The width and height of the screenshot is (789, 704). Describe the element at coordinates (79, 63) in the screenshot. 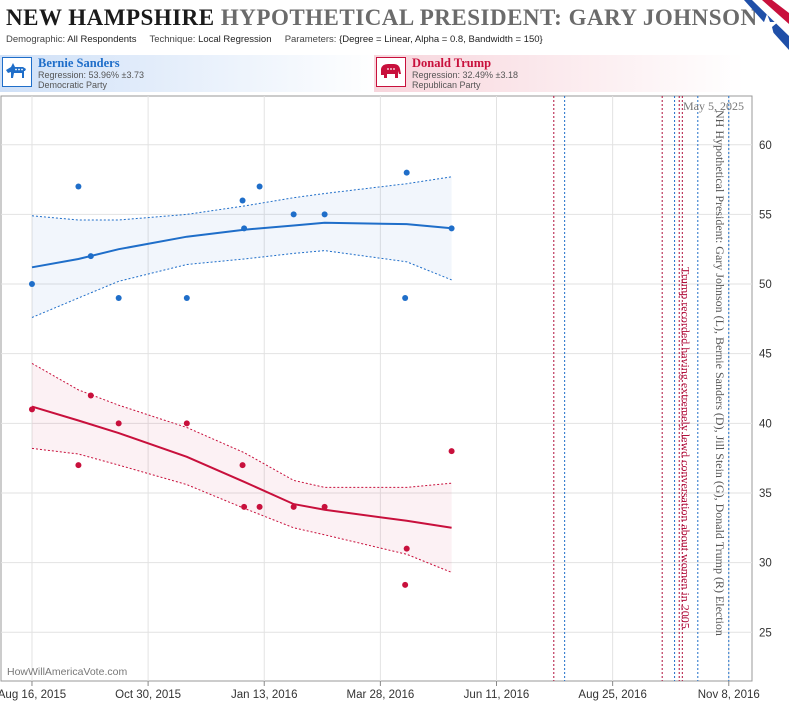

I see `candidate-name: Bernie Sanders` at that location.